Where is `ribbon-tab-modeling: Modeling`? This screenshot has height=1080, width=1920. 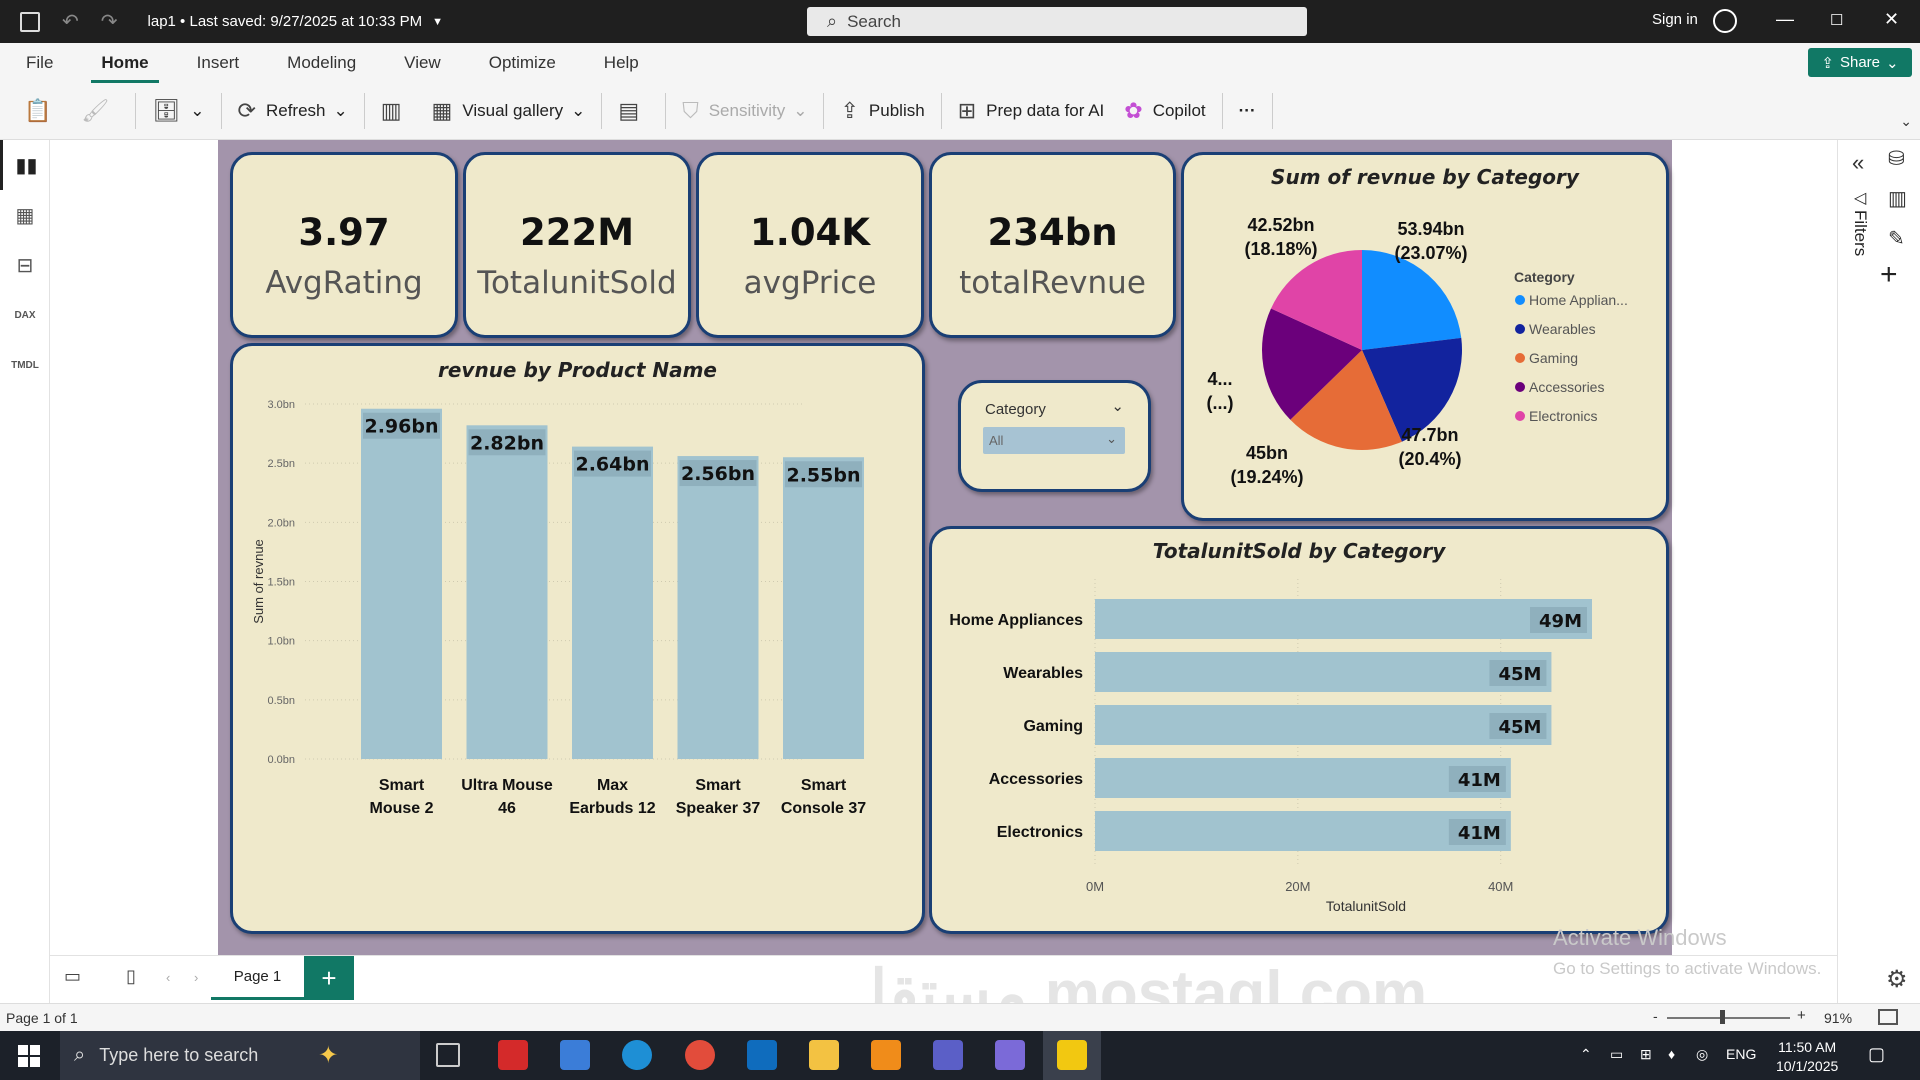 ribbon-tab-modeling: Modeling is located at coordinates (322, 62).